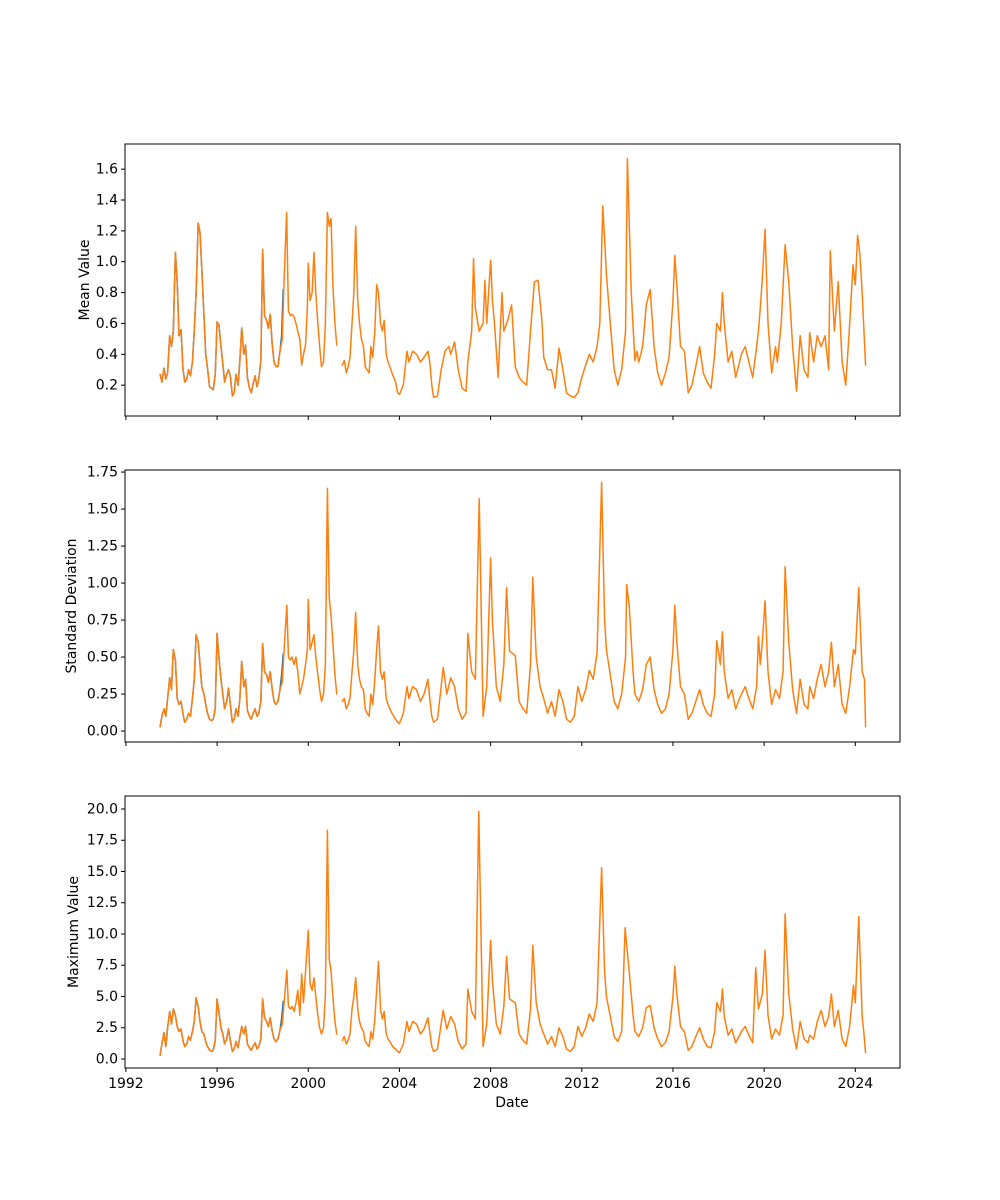 The height and width of the screenshot is (1200, 1000). What do you see at coordinates (217, 1084) in the screenshot?
I see `x-tick-label: 1996` at bounding box center [217, 1084].